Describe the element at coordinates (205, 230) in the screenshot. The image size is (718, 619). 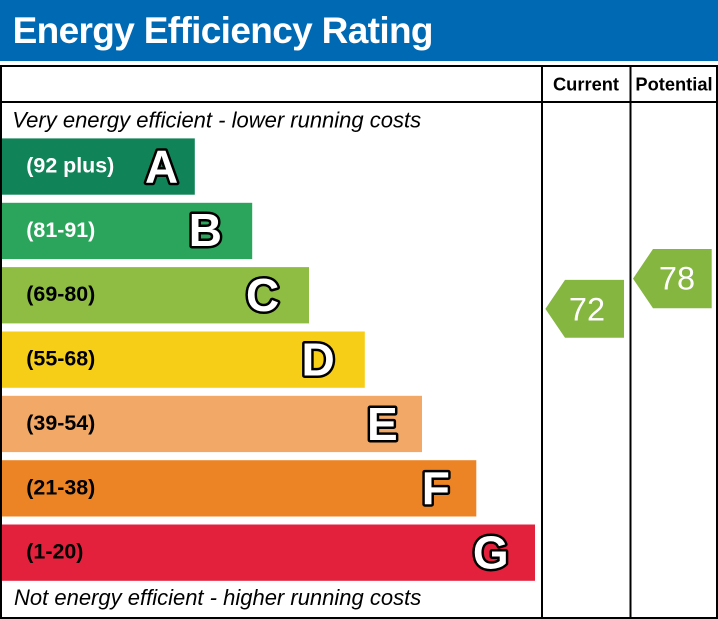
I see `svg-text: B` at that location.